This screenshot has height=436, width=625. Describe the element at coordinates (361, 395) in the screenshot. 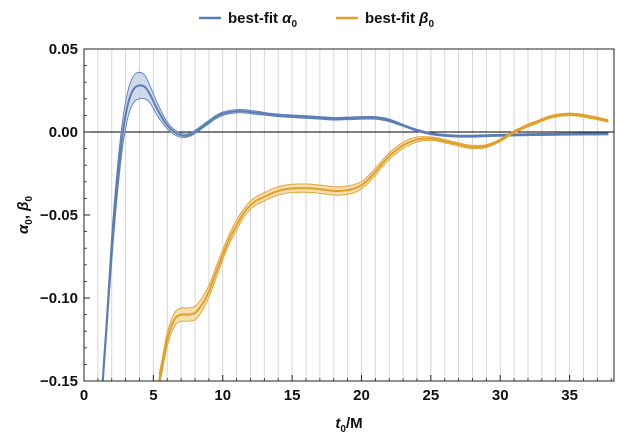

I see `x-tick-label: 20` at that location.